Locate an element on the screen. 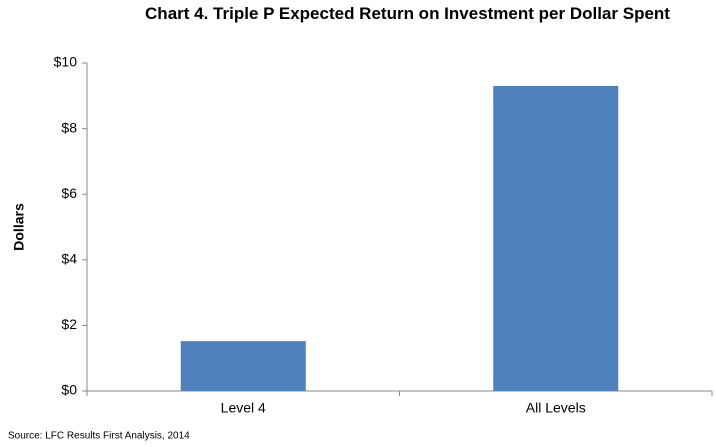 The height and width of the screenshot is (447, 716). x-tick-label: Level 4 is located at coordinates (243, 408).